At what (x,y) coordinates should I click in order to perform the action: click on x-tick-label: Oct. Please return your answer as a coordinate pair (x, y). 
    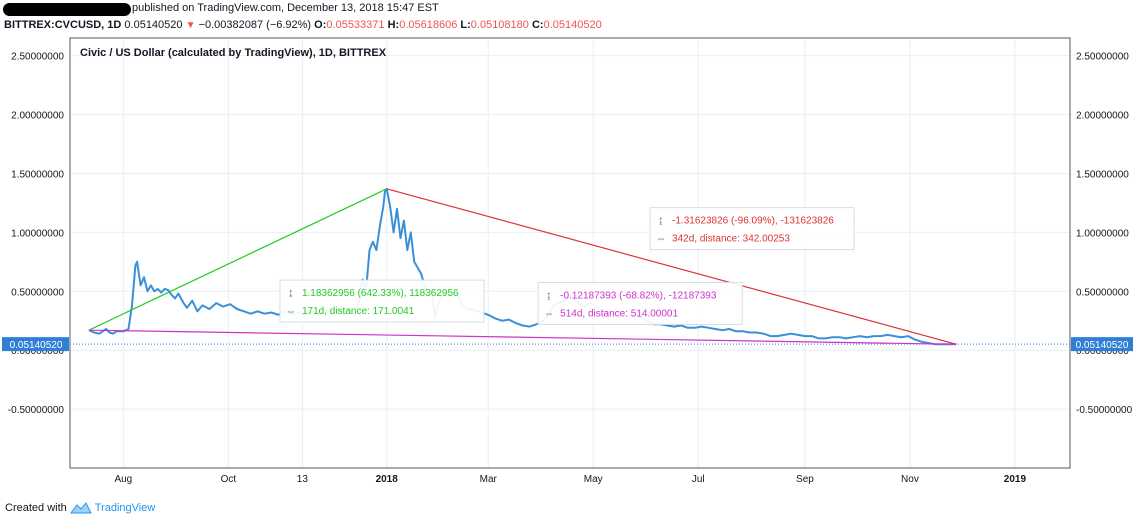
    Looking at the image, I should click on (229, 479).